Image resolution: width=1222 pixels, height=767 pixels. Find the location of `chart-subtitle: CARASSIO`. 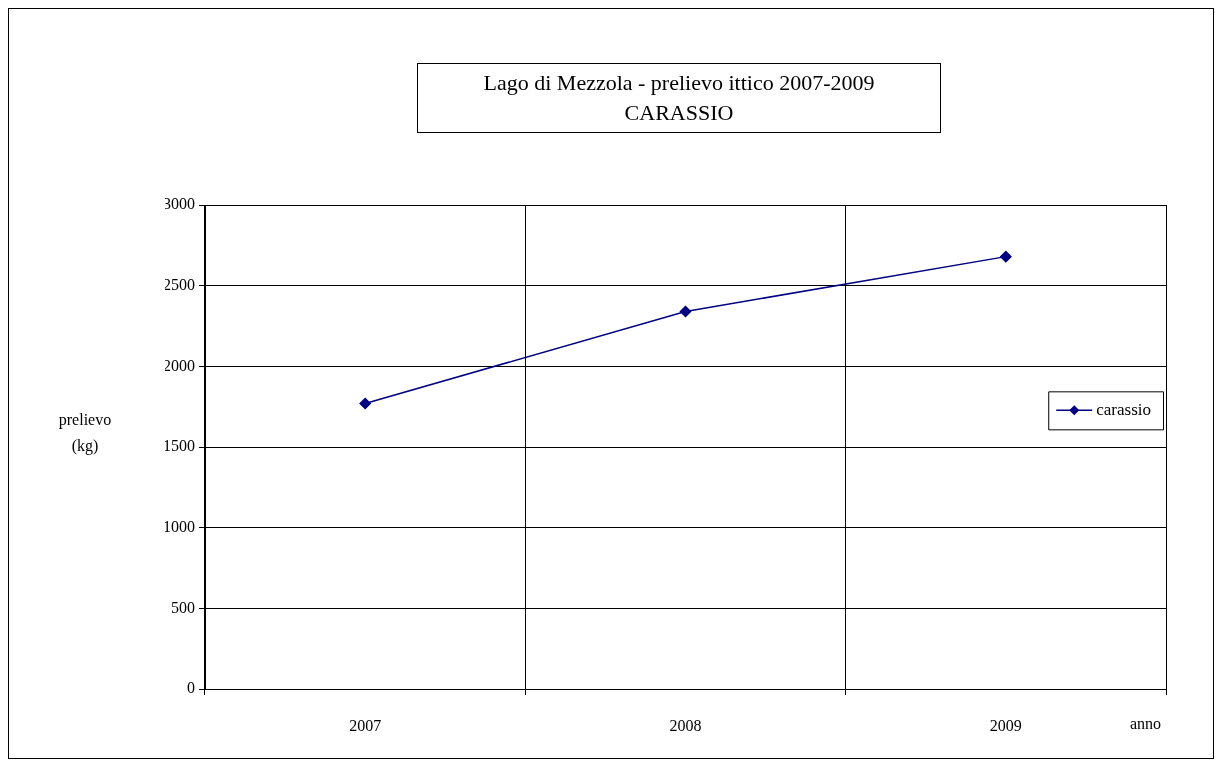

chart-subtitle: CARASSIO is located at coordinates (679, 113).